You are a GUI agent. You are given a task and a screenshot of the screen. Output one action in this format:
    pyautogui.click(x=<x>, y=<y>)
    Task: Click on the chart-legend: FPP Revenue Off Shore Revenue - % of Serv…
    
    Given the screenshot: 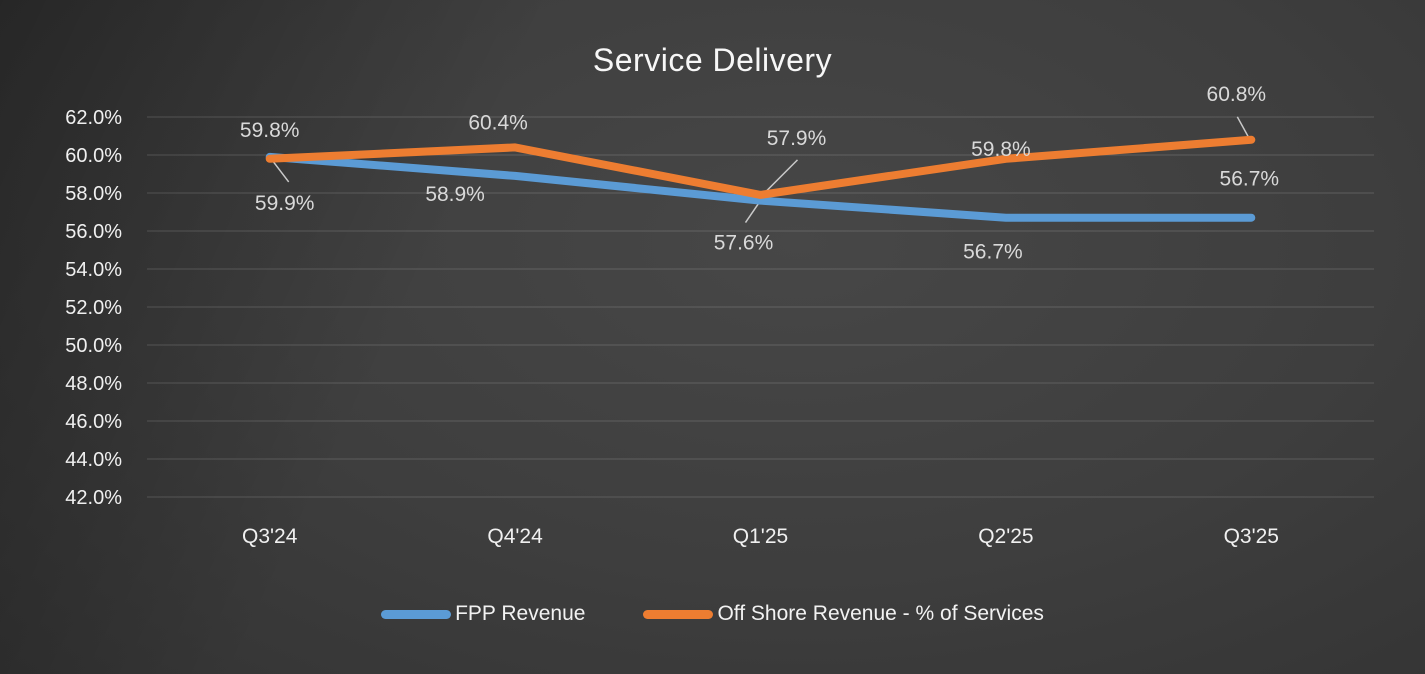 What is the action you would take?
    pyautogui.click(x=712, y=614)
    